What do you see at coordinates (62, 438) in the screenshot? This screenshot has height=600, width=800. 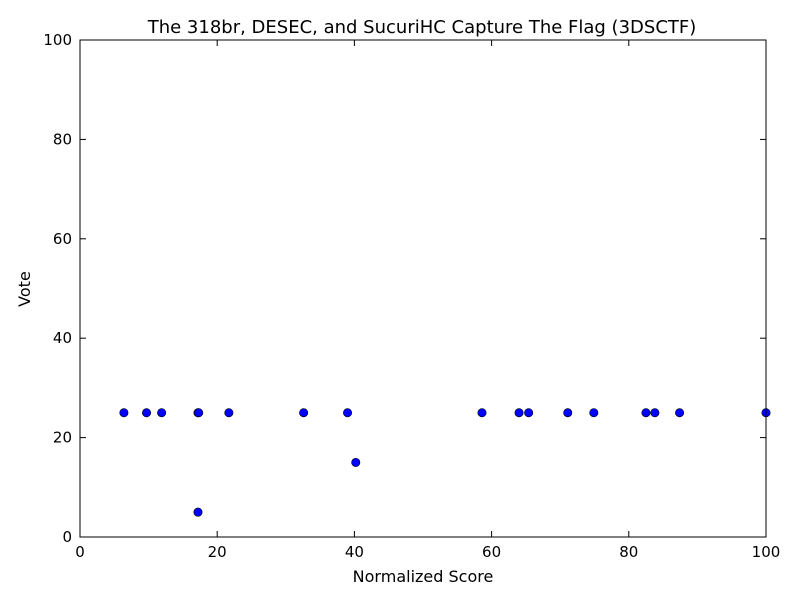 I see `y-tick-label: 20` at bounding box center [62, 438].